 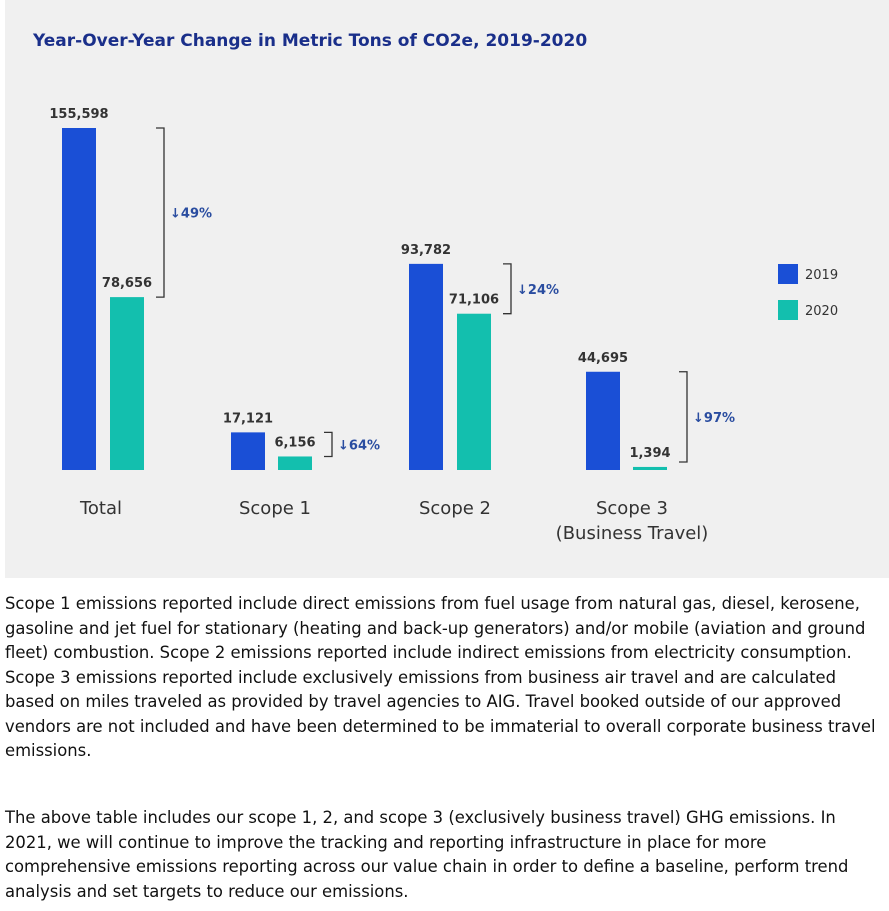 I want to click on category-label-total: Total, so click(x=100, y=508).